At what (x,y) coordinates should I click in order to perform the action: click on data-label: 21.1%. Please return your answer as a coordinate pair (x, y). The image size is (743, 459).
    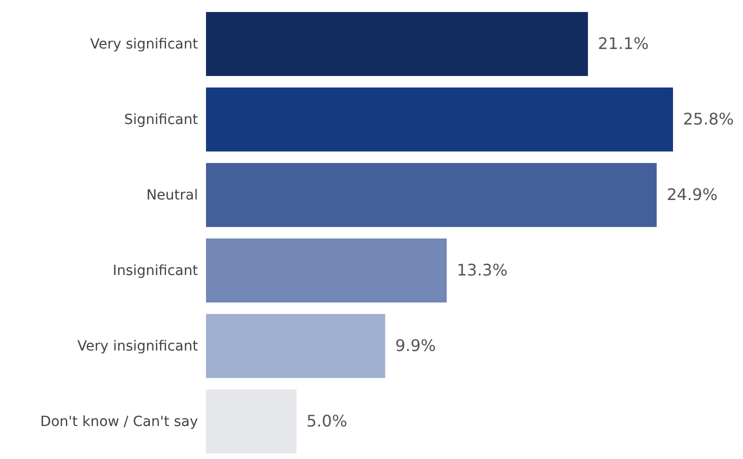
    Looking at the image, I should click on (623, 43).